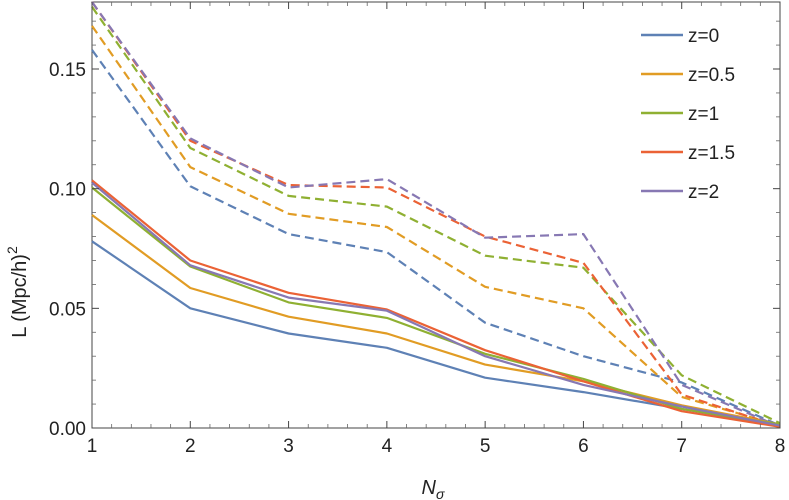 The width and height of the screenshot is (789, 500). I want to click on y-tick-label: 0.10, so click(67, 190).